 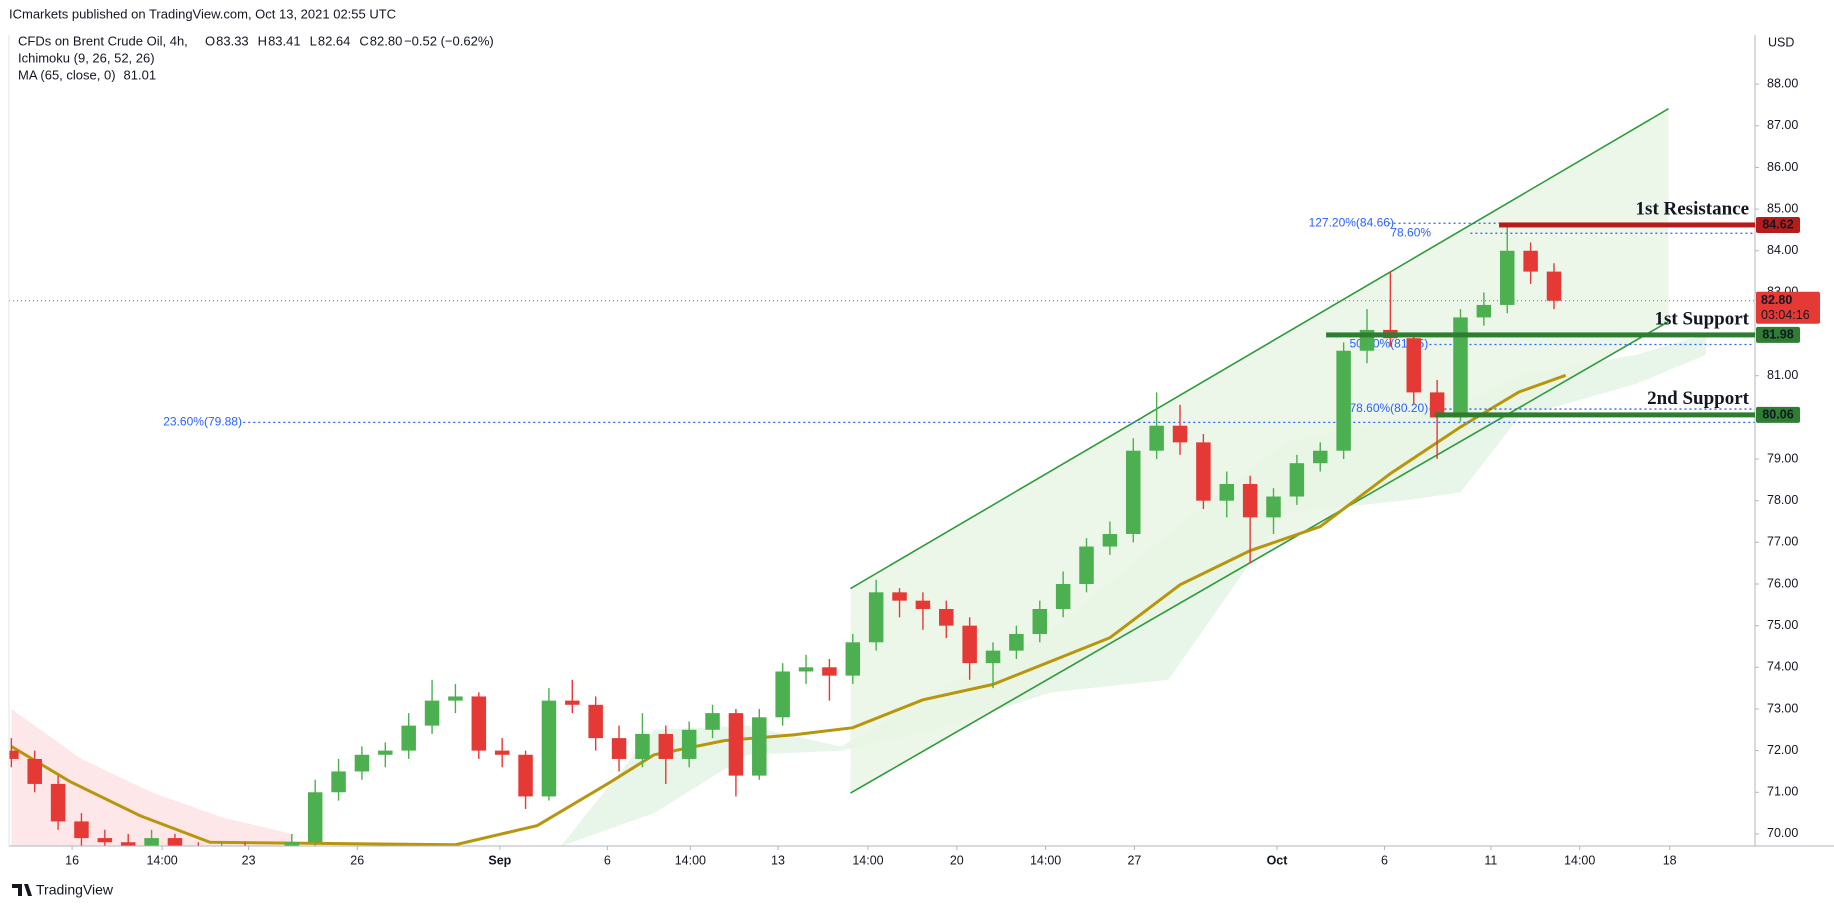 What do you see at coordinates (1777, 225) in the screenshot?
I see `level-tag-label: 84.62` at bounding box center [1777, 225].